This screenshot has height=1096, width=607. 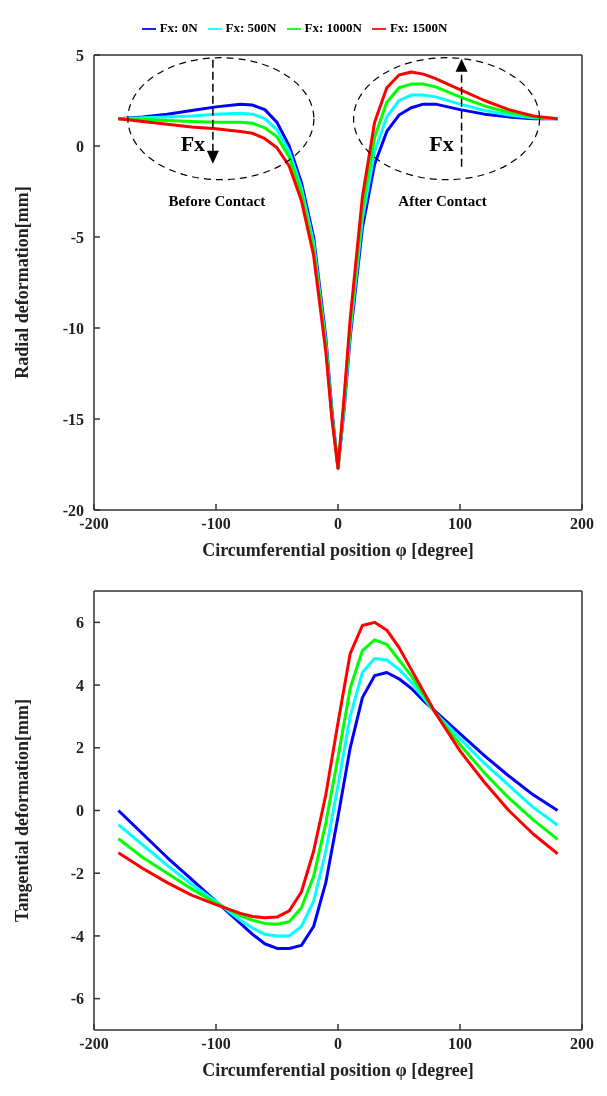 What do you see at coordinates (251, 27) in the screenshot?
I see `legend-label: Fx: 500N` at bounding box center [251, 27].